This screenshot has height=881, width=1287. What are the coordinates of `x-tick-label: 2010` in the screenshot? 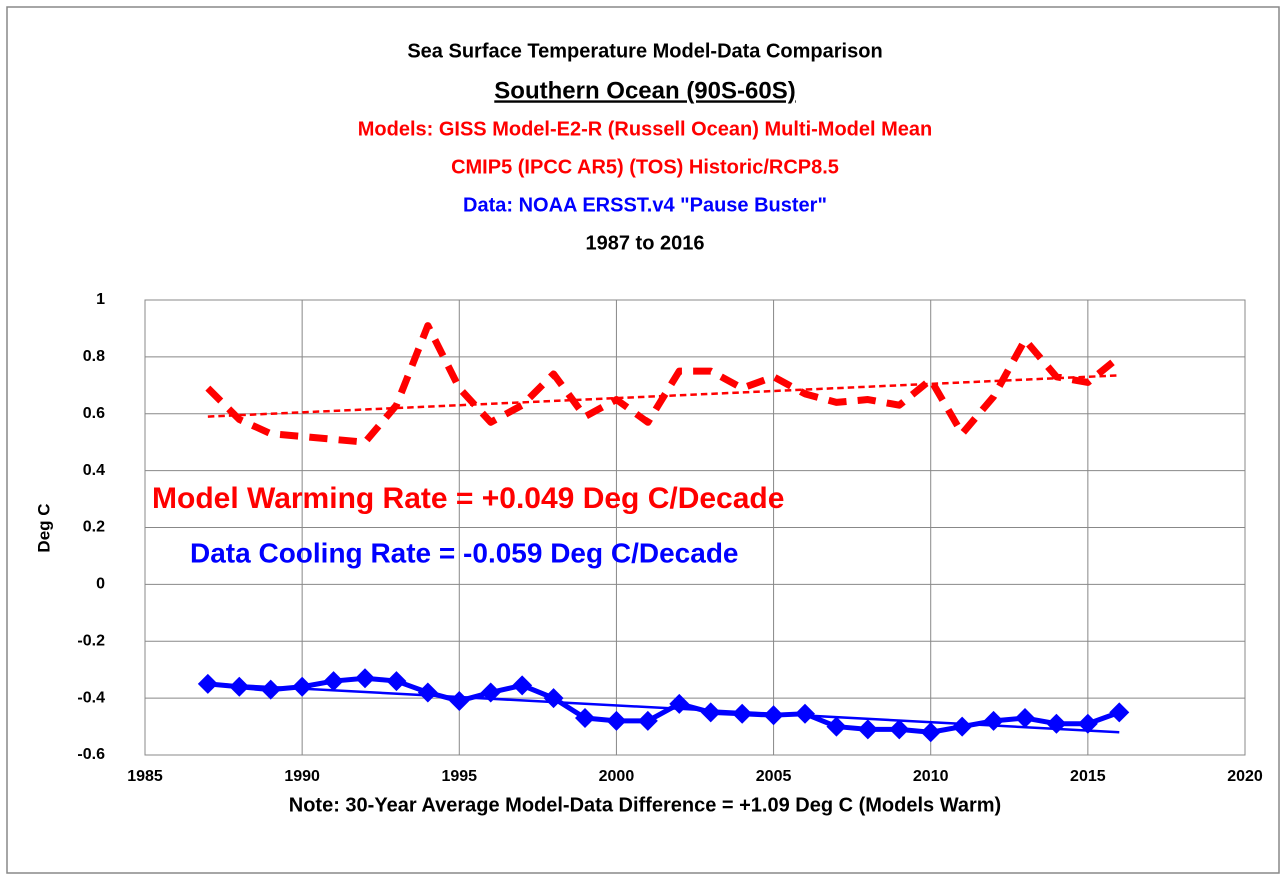 It's located at (931, 776).